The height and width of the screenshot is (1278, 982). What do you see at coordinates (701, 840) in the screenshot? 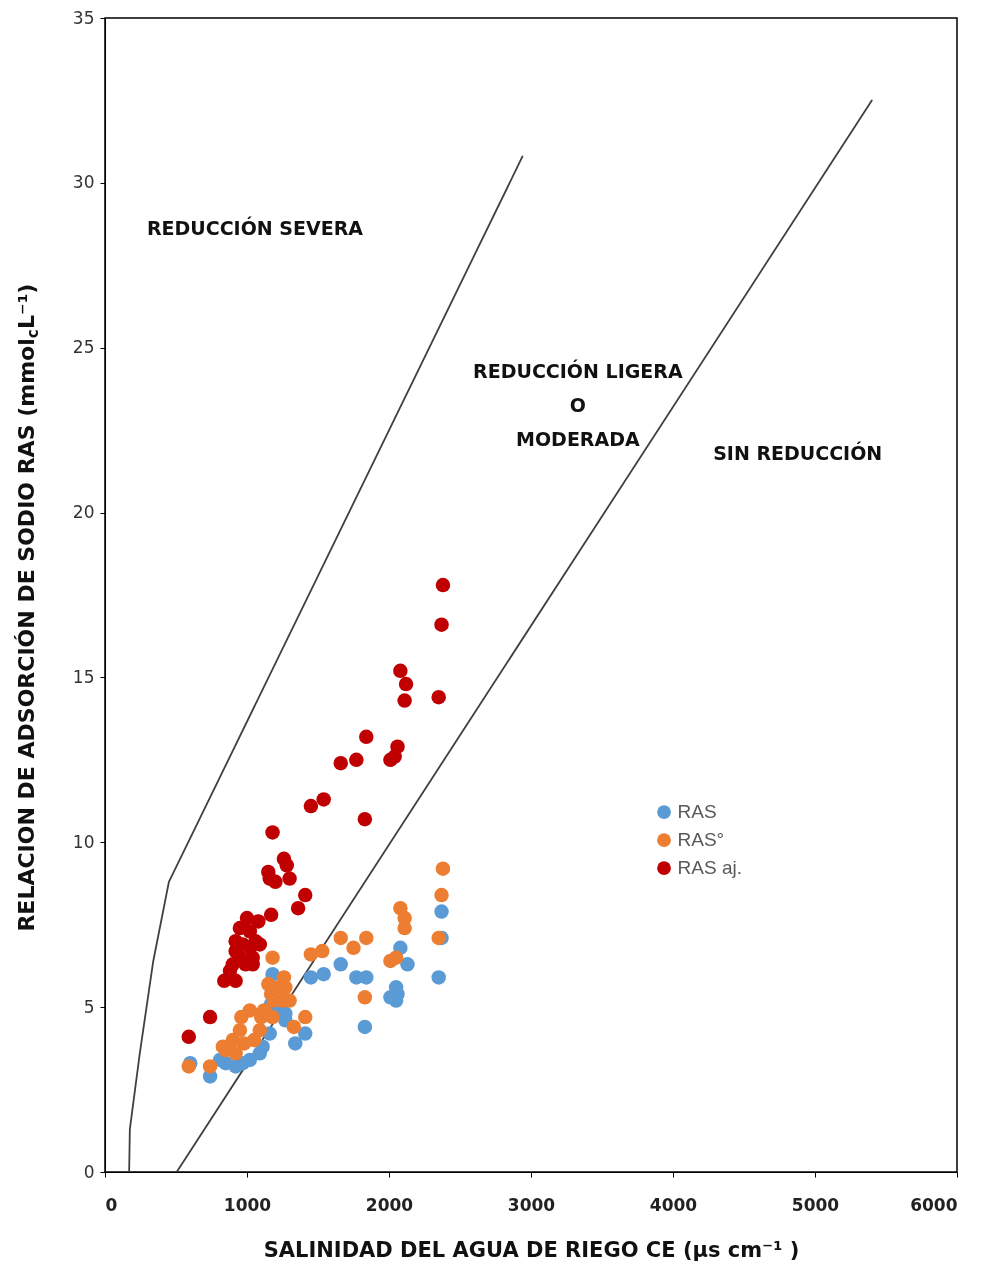
I see `legend-label: RAS°` at bounding box center [701, 840].